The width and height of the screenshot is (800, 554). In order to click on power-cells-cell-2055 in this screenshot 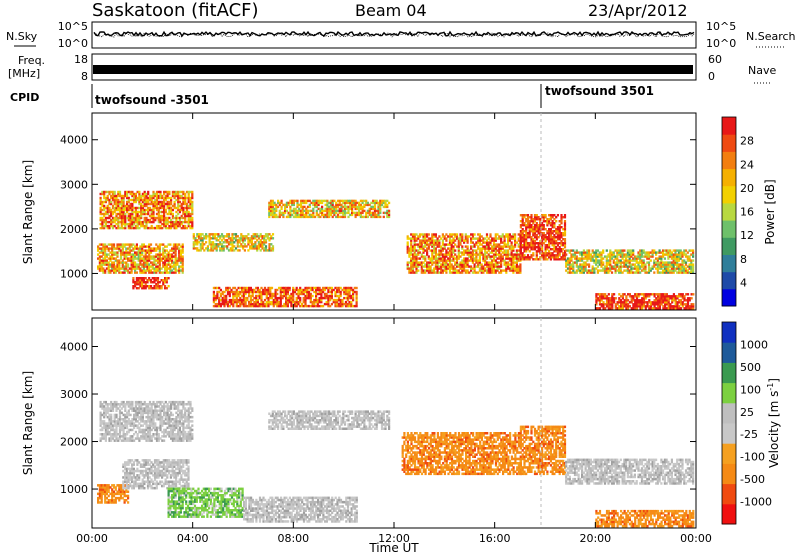, I will do `click(314, 302)`.